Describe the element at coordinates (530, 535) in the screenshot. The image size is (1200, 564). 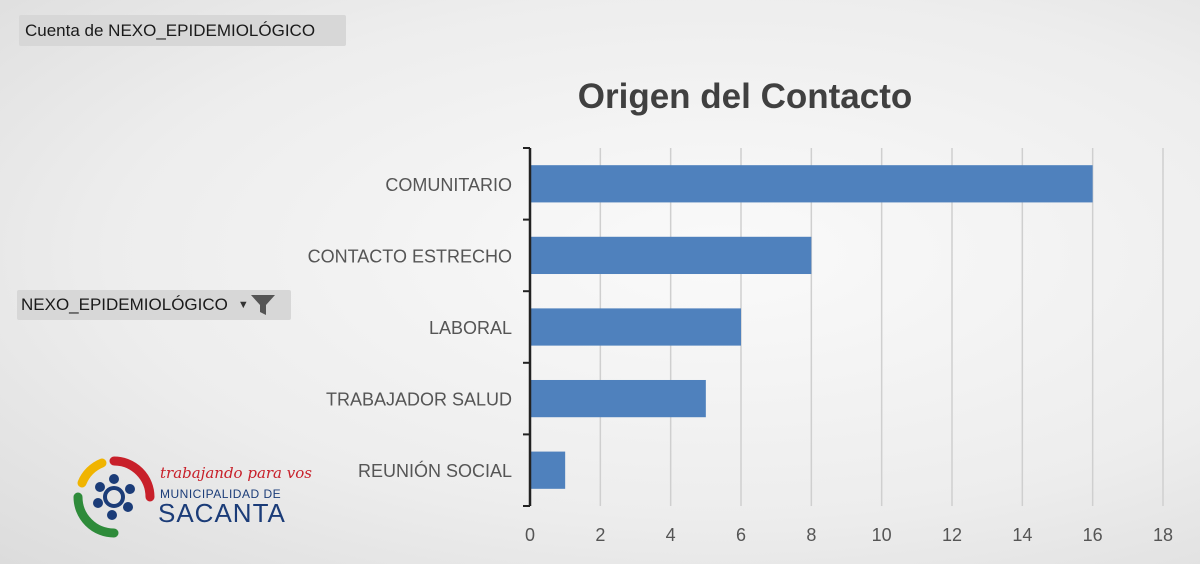
I see `x-tick-label: 0` at that location.